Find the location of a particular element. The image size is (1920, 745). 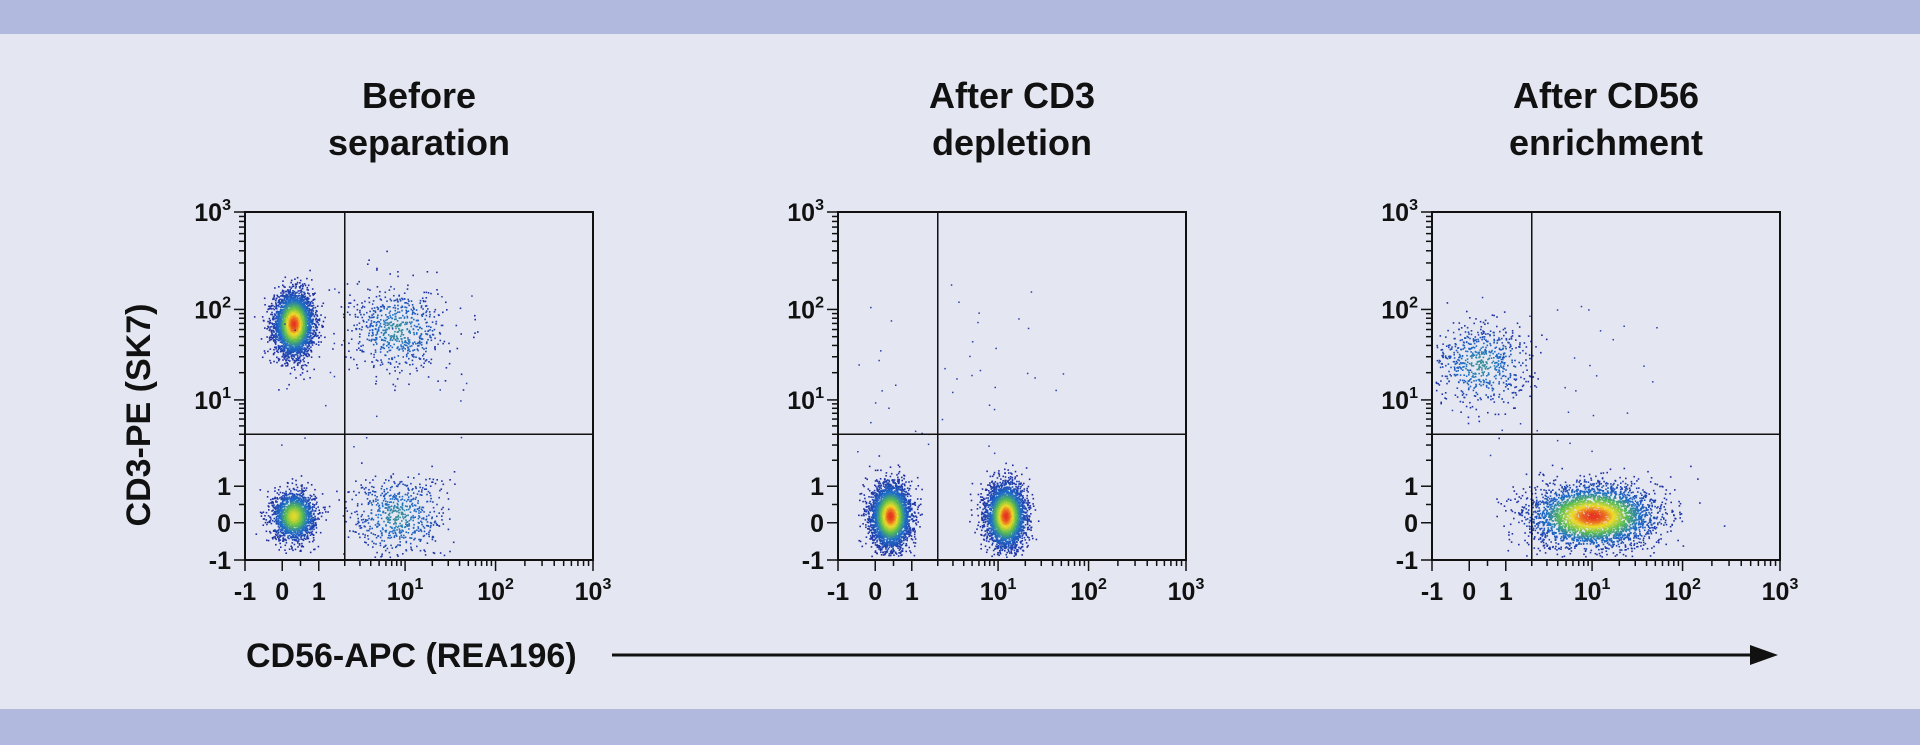

plot-title-line: Before is located at coordinates (419, 95).